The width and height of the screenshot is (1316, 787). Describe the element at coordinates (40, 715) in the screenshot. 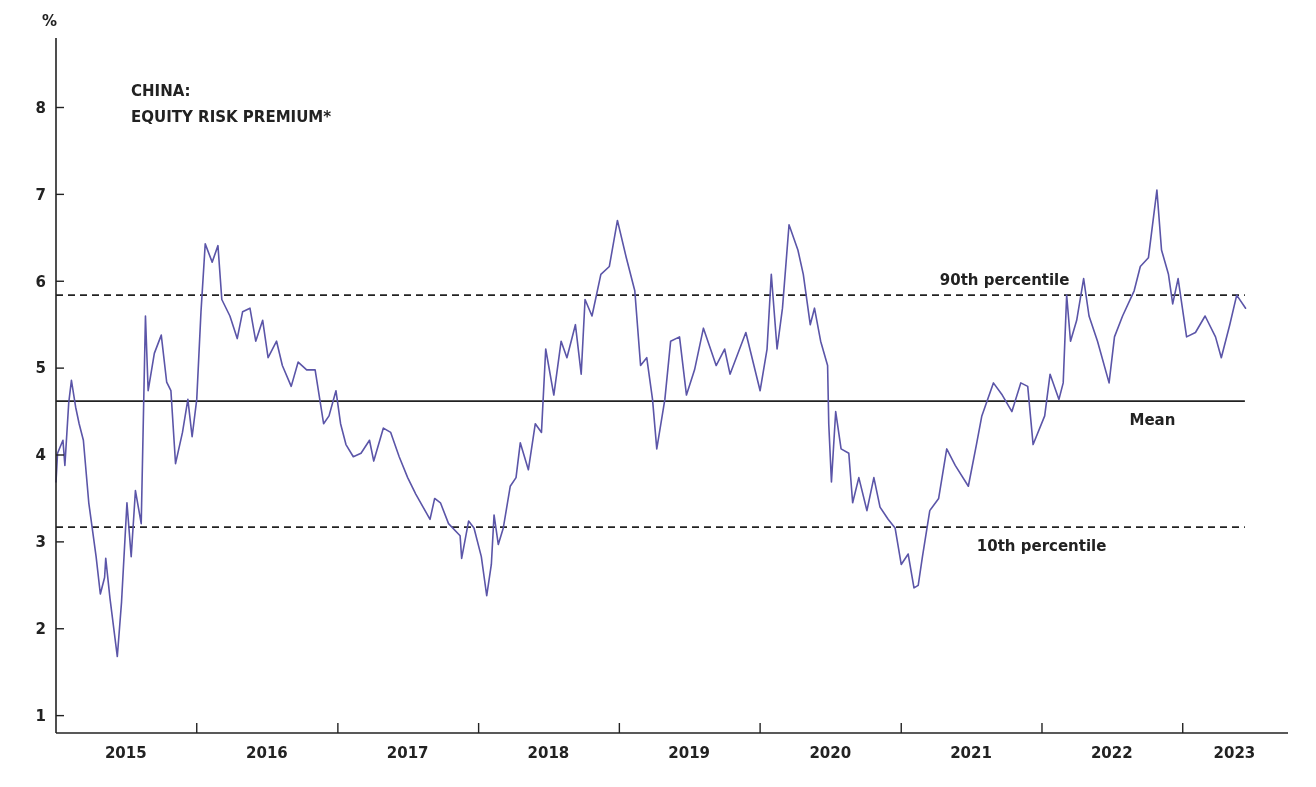

I see `y-tick-label: 1` at that location.